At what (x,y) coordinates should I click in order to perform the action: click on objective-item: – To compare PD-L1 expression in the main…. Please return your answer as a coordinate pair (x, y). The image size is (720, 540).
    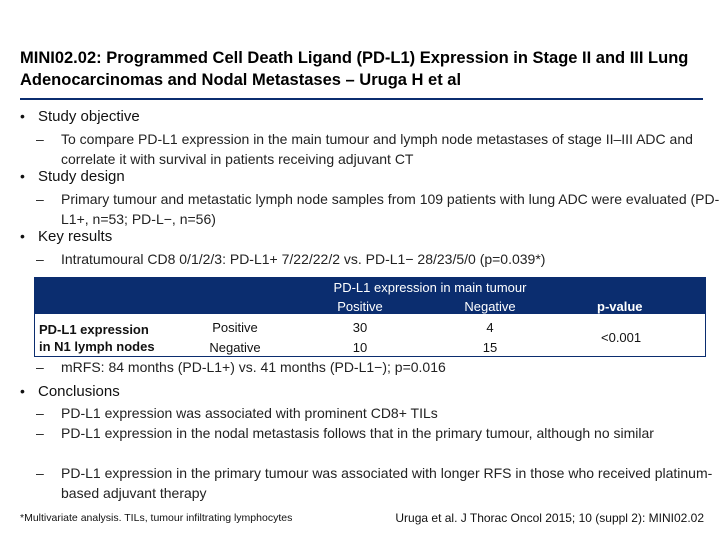
    Looking at the image, I should click on (378, 149).